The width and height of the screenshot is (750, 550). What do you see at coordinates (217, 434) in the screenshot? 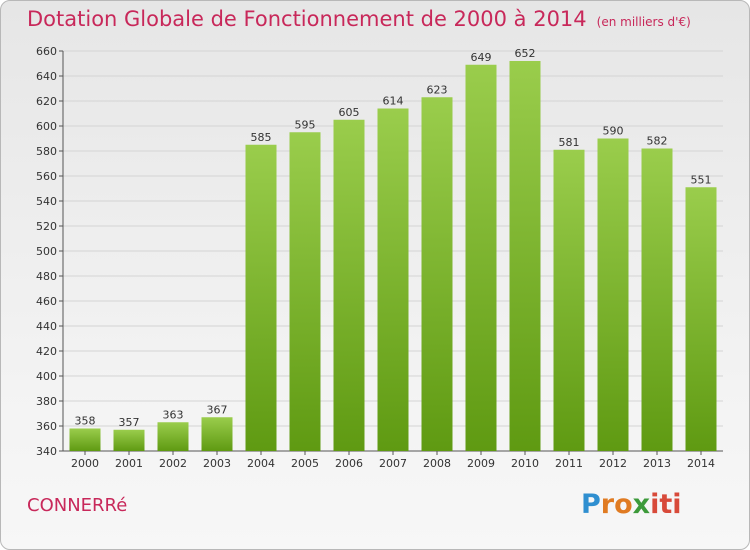
I see `bar-2003` at bounding box center [217, 434].